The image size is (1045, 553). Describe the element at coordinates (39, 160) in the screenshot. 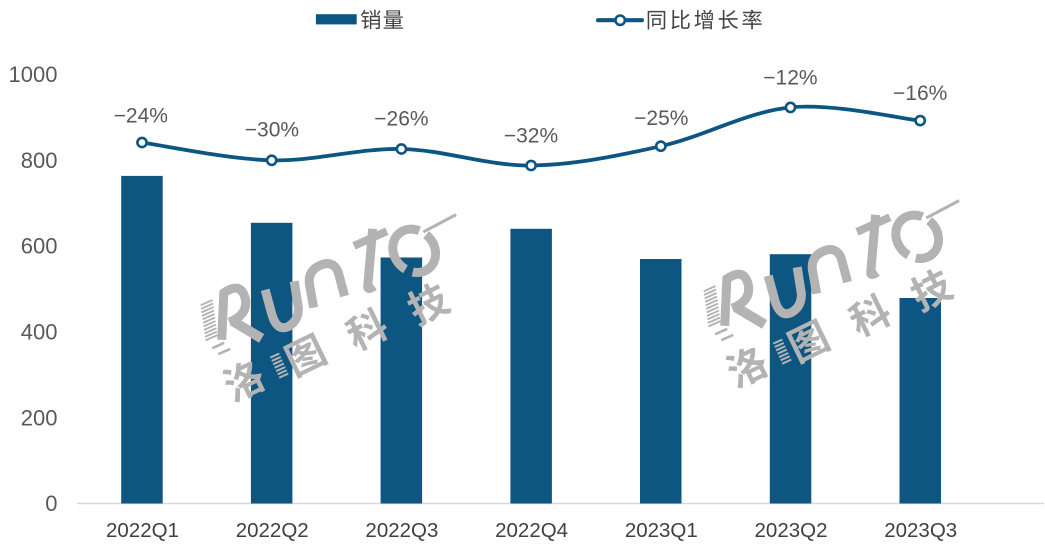

I see `svg-text: 800` at that location.